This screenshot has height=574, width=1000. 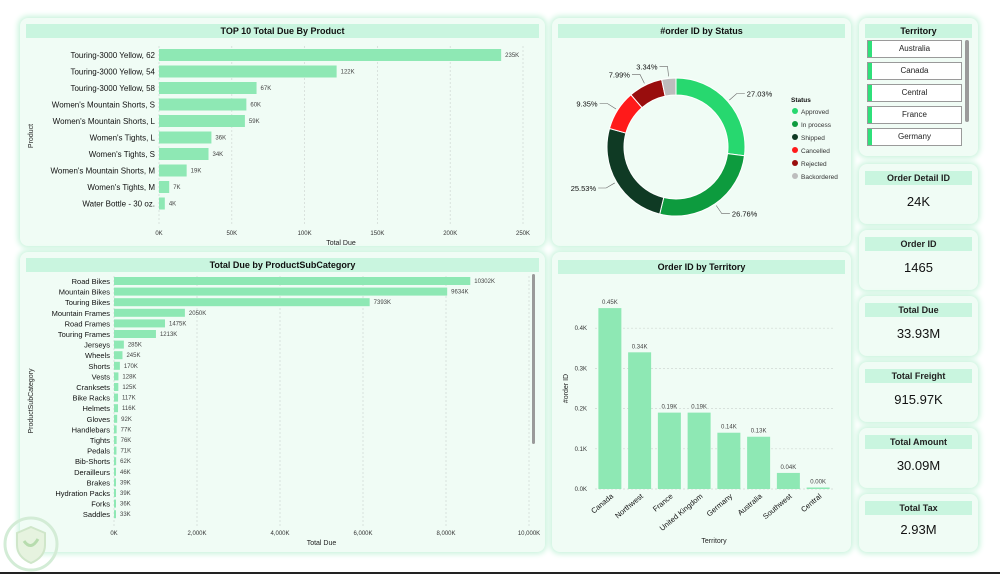 What do you see at coordinates (84, 334) in the screenshot?
I see `y-tick-label: Touring Frames` at bounding box center [84, 334].